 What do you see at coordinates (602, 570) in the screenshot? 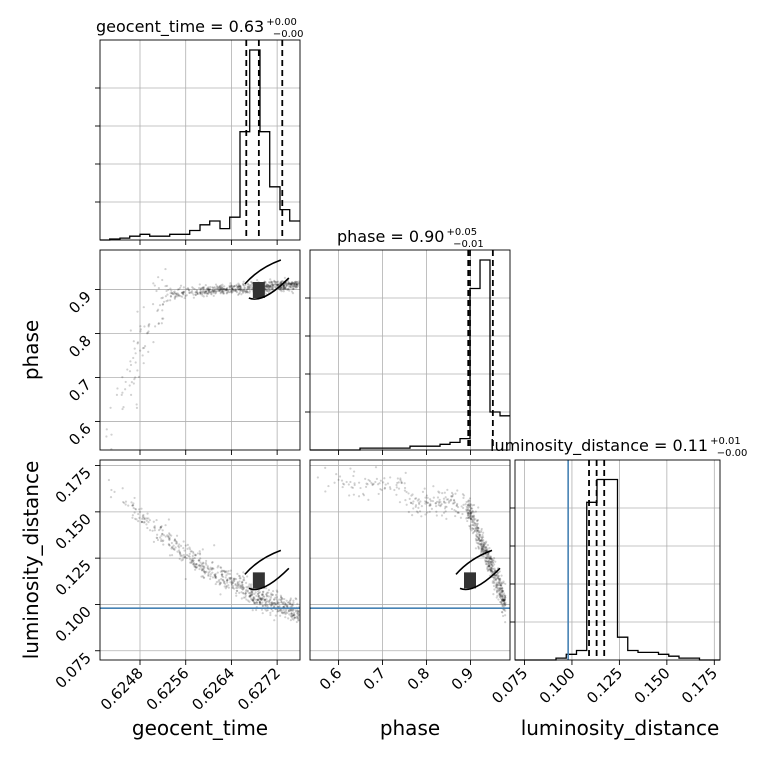
I see `hist-bar` at bounding box center [602, 570].